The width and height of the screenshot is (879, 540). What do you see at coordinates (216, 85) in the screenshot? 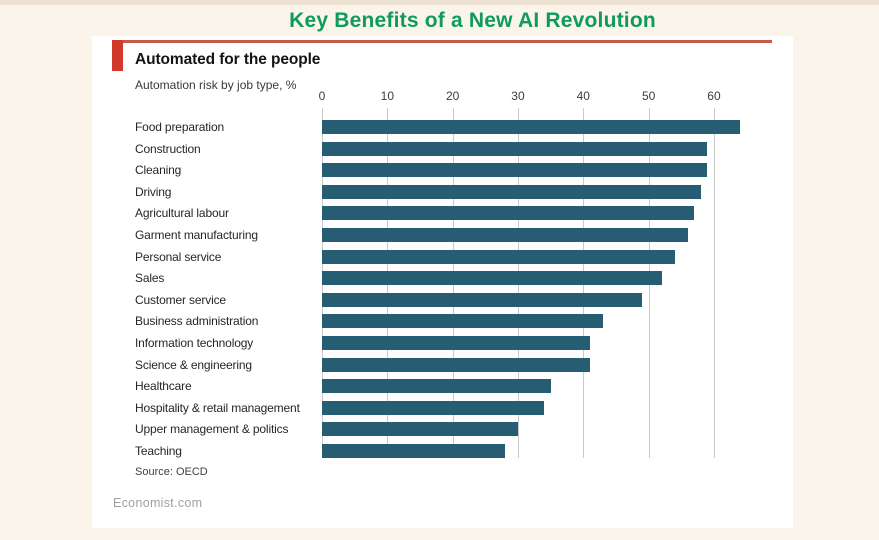
I see `chart-subtitle: Automation risk by job type, %` at bounding box center [216, 85].